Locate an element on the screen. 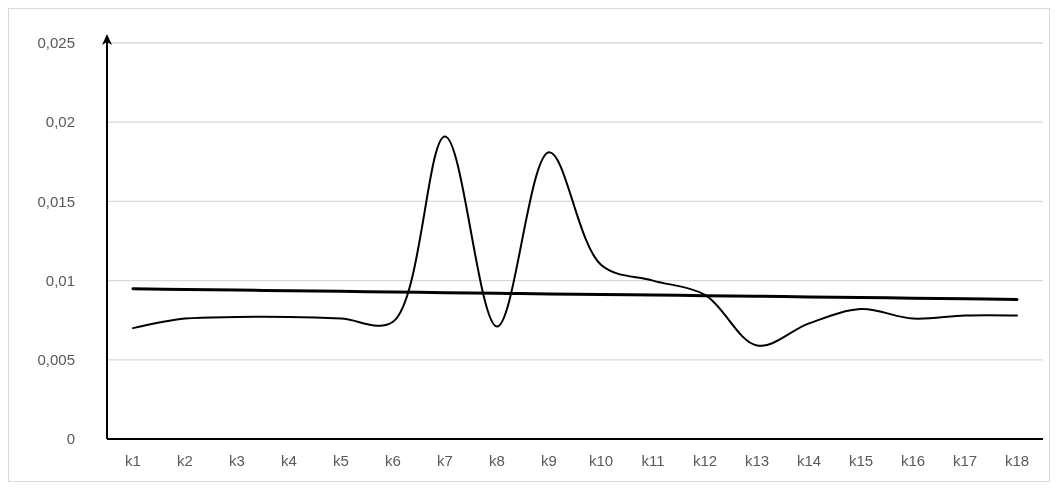 This screenshot has height=490, width=1058. x-tick-label: k3 is located at coordinates (237, 460).